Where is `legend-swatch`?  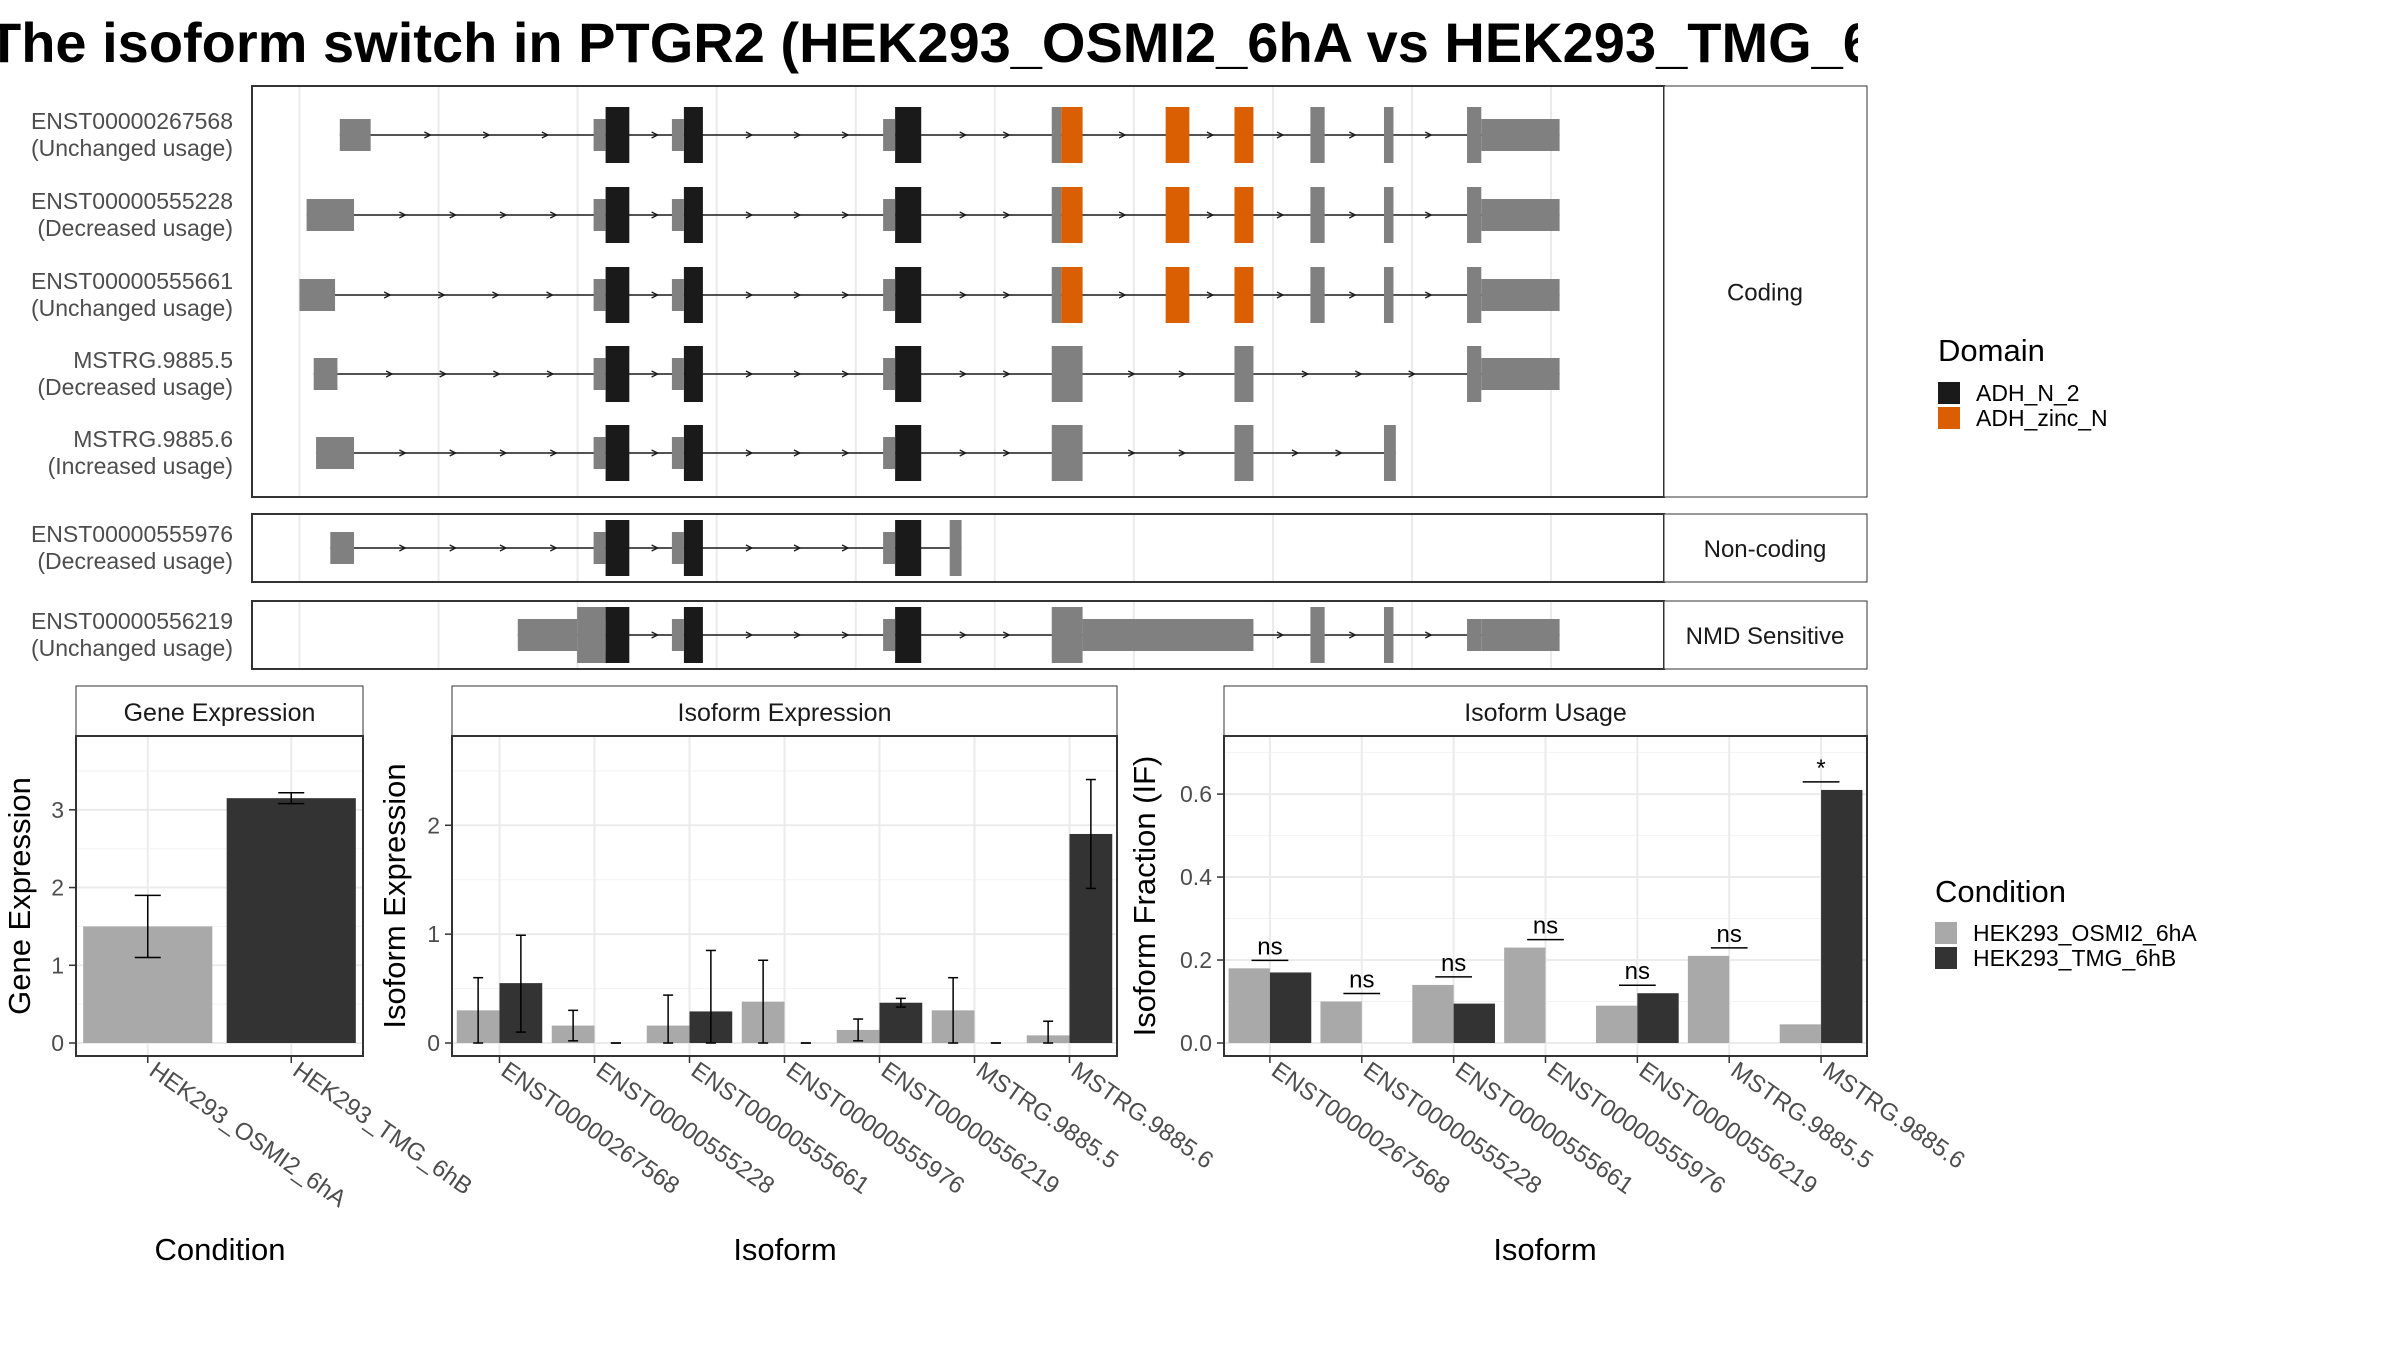 legend-swatch is located at coordinates (1949, 418).